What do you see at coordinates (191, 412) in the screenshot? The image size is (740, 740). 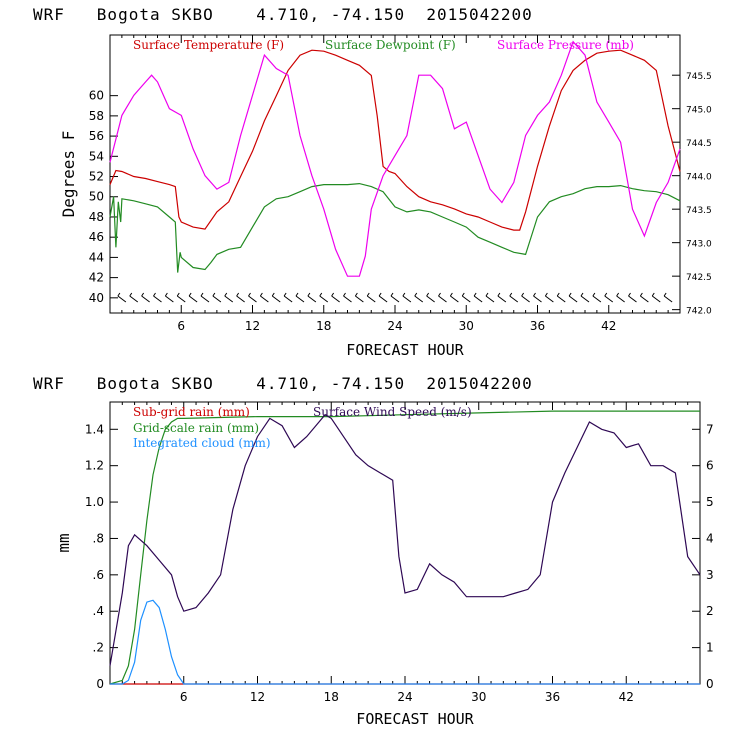 I see `legend-entry: Sub-grid rain (mm)` at bounding box center [191, 412].